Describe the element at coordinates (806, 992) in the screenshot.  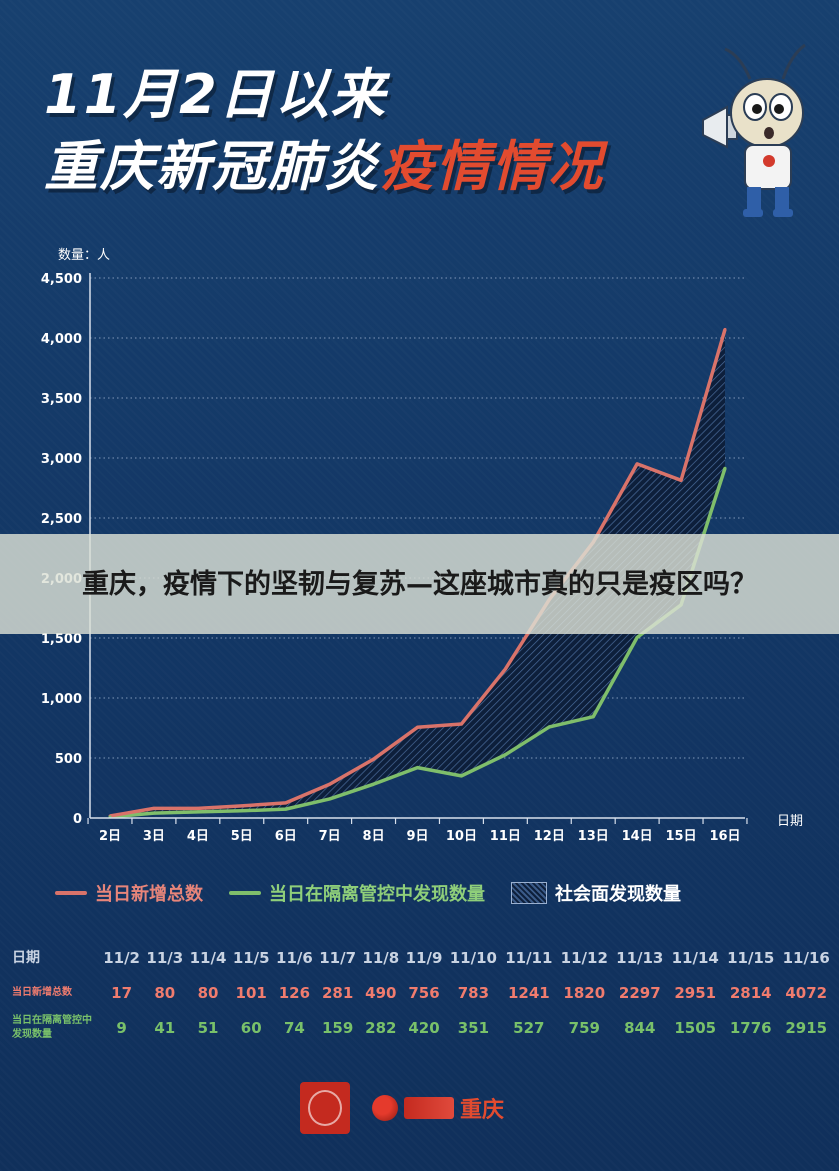
I see `table-total-cell: 4072` at that location.